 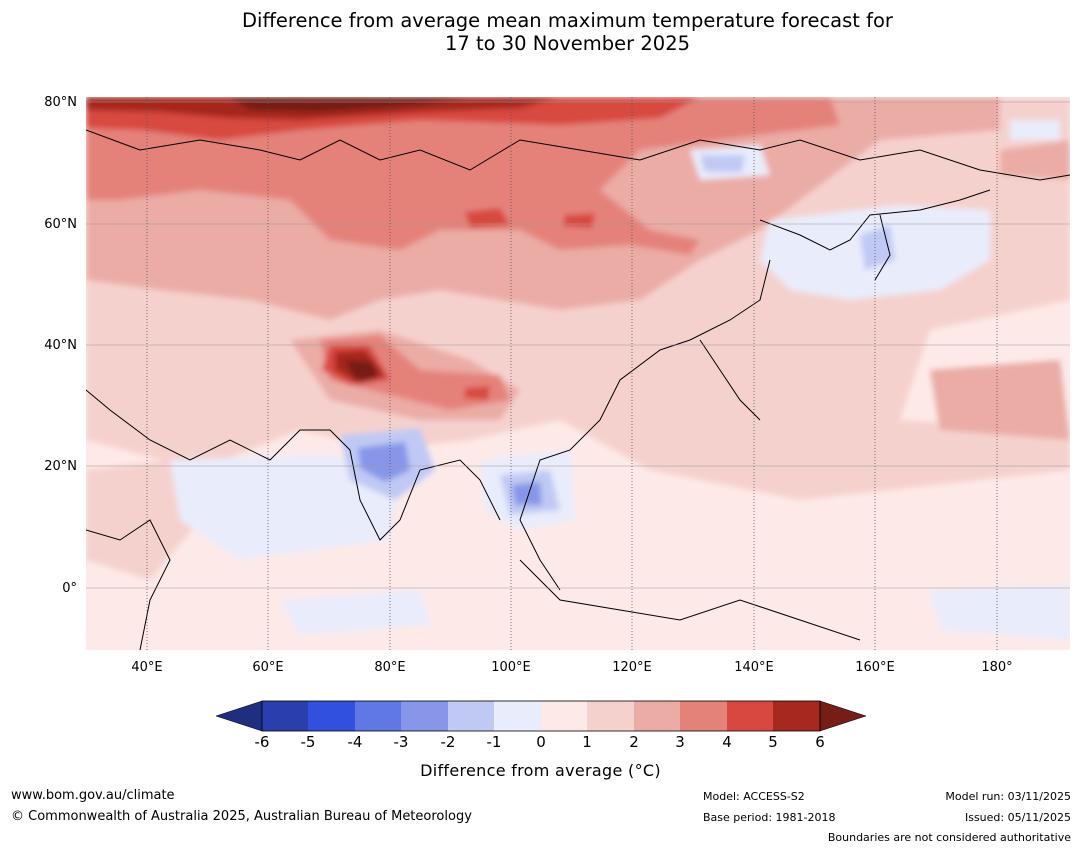 What do you see at coordinates (350, 104) in the screenshot?
I see `region-anomaly-above-6-arctic` at bounding box center [350, 104].